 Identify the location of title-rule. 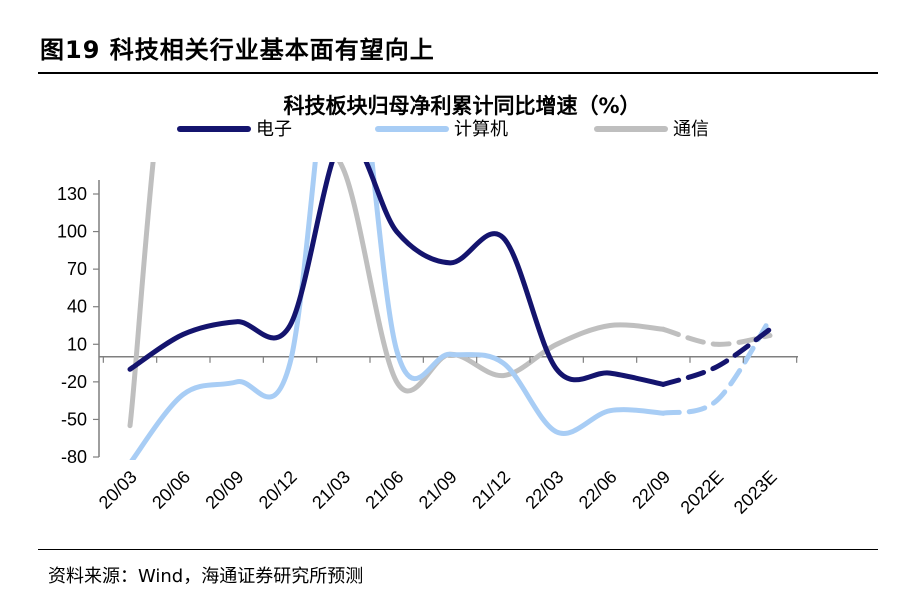
(458, 73).